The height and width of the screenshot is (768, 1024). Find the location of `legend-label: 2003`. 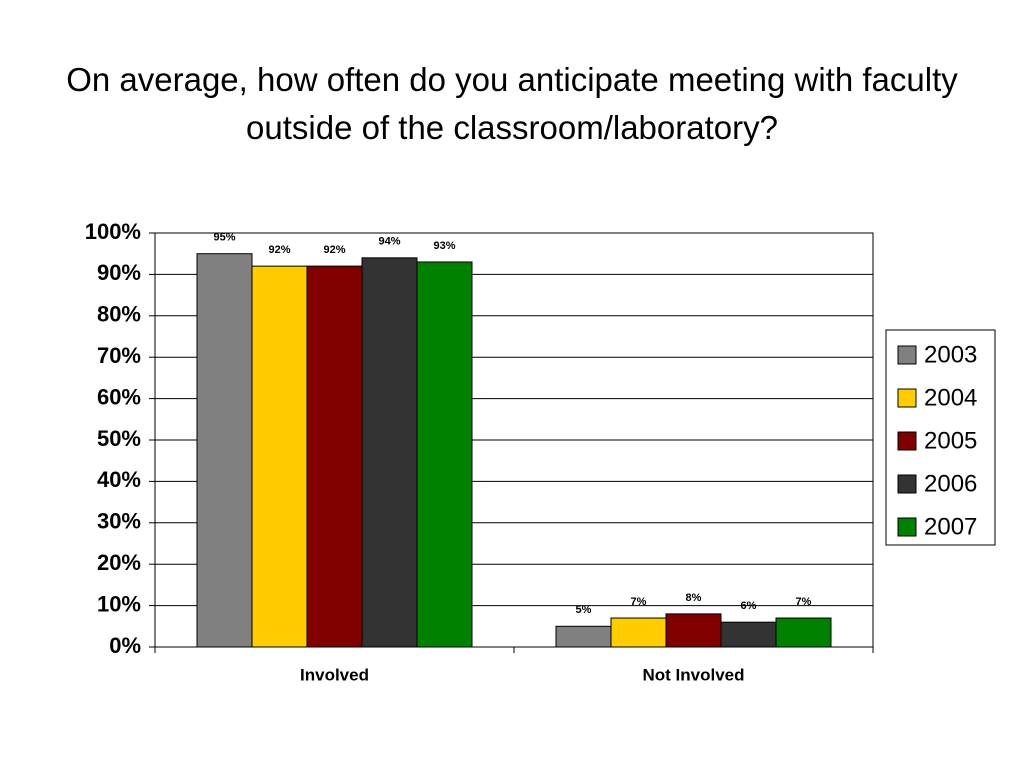

legend-label: 2003 is located at coordinates (950, 354).